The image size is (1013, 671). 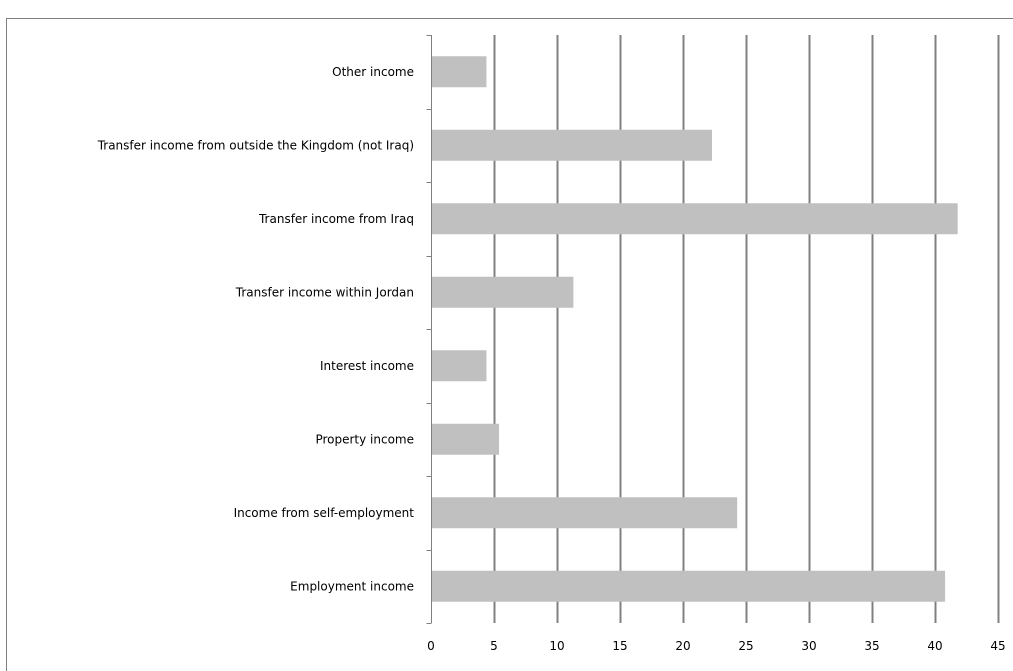 I want to click on category-label: Income from self-employment, so click(x=324, y=513).